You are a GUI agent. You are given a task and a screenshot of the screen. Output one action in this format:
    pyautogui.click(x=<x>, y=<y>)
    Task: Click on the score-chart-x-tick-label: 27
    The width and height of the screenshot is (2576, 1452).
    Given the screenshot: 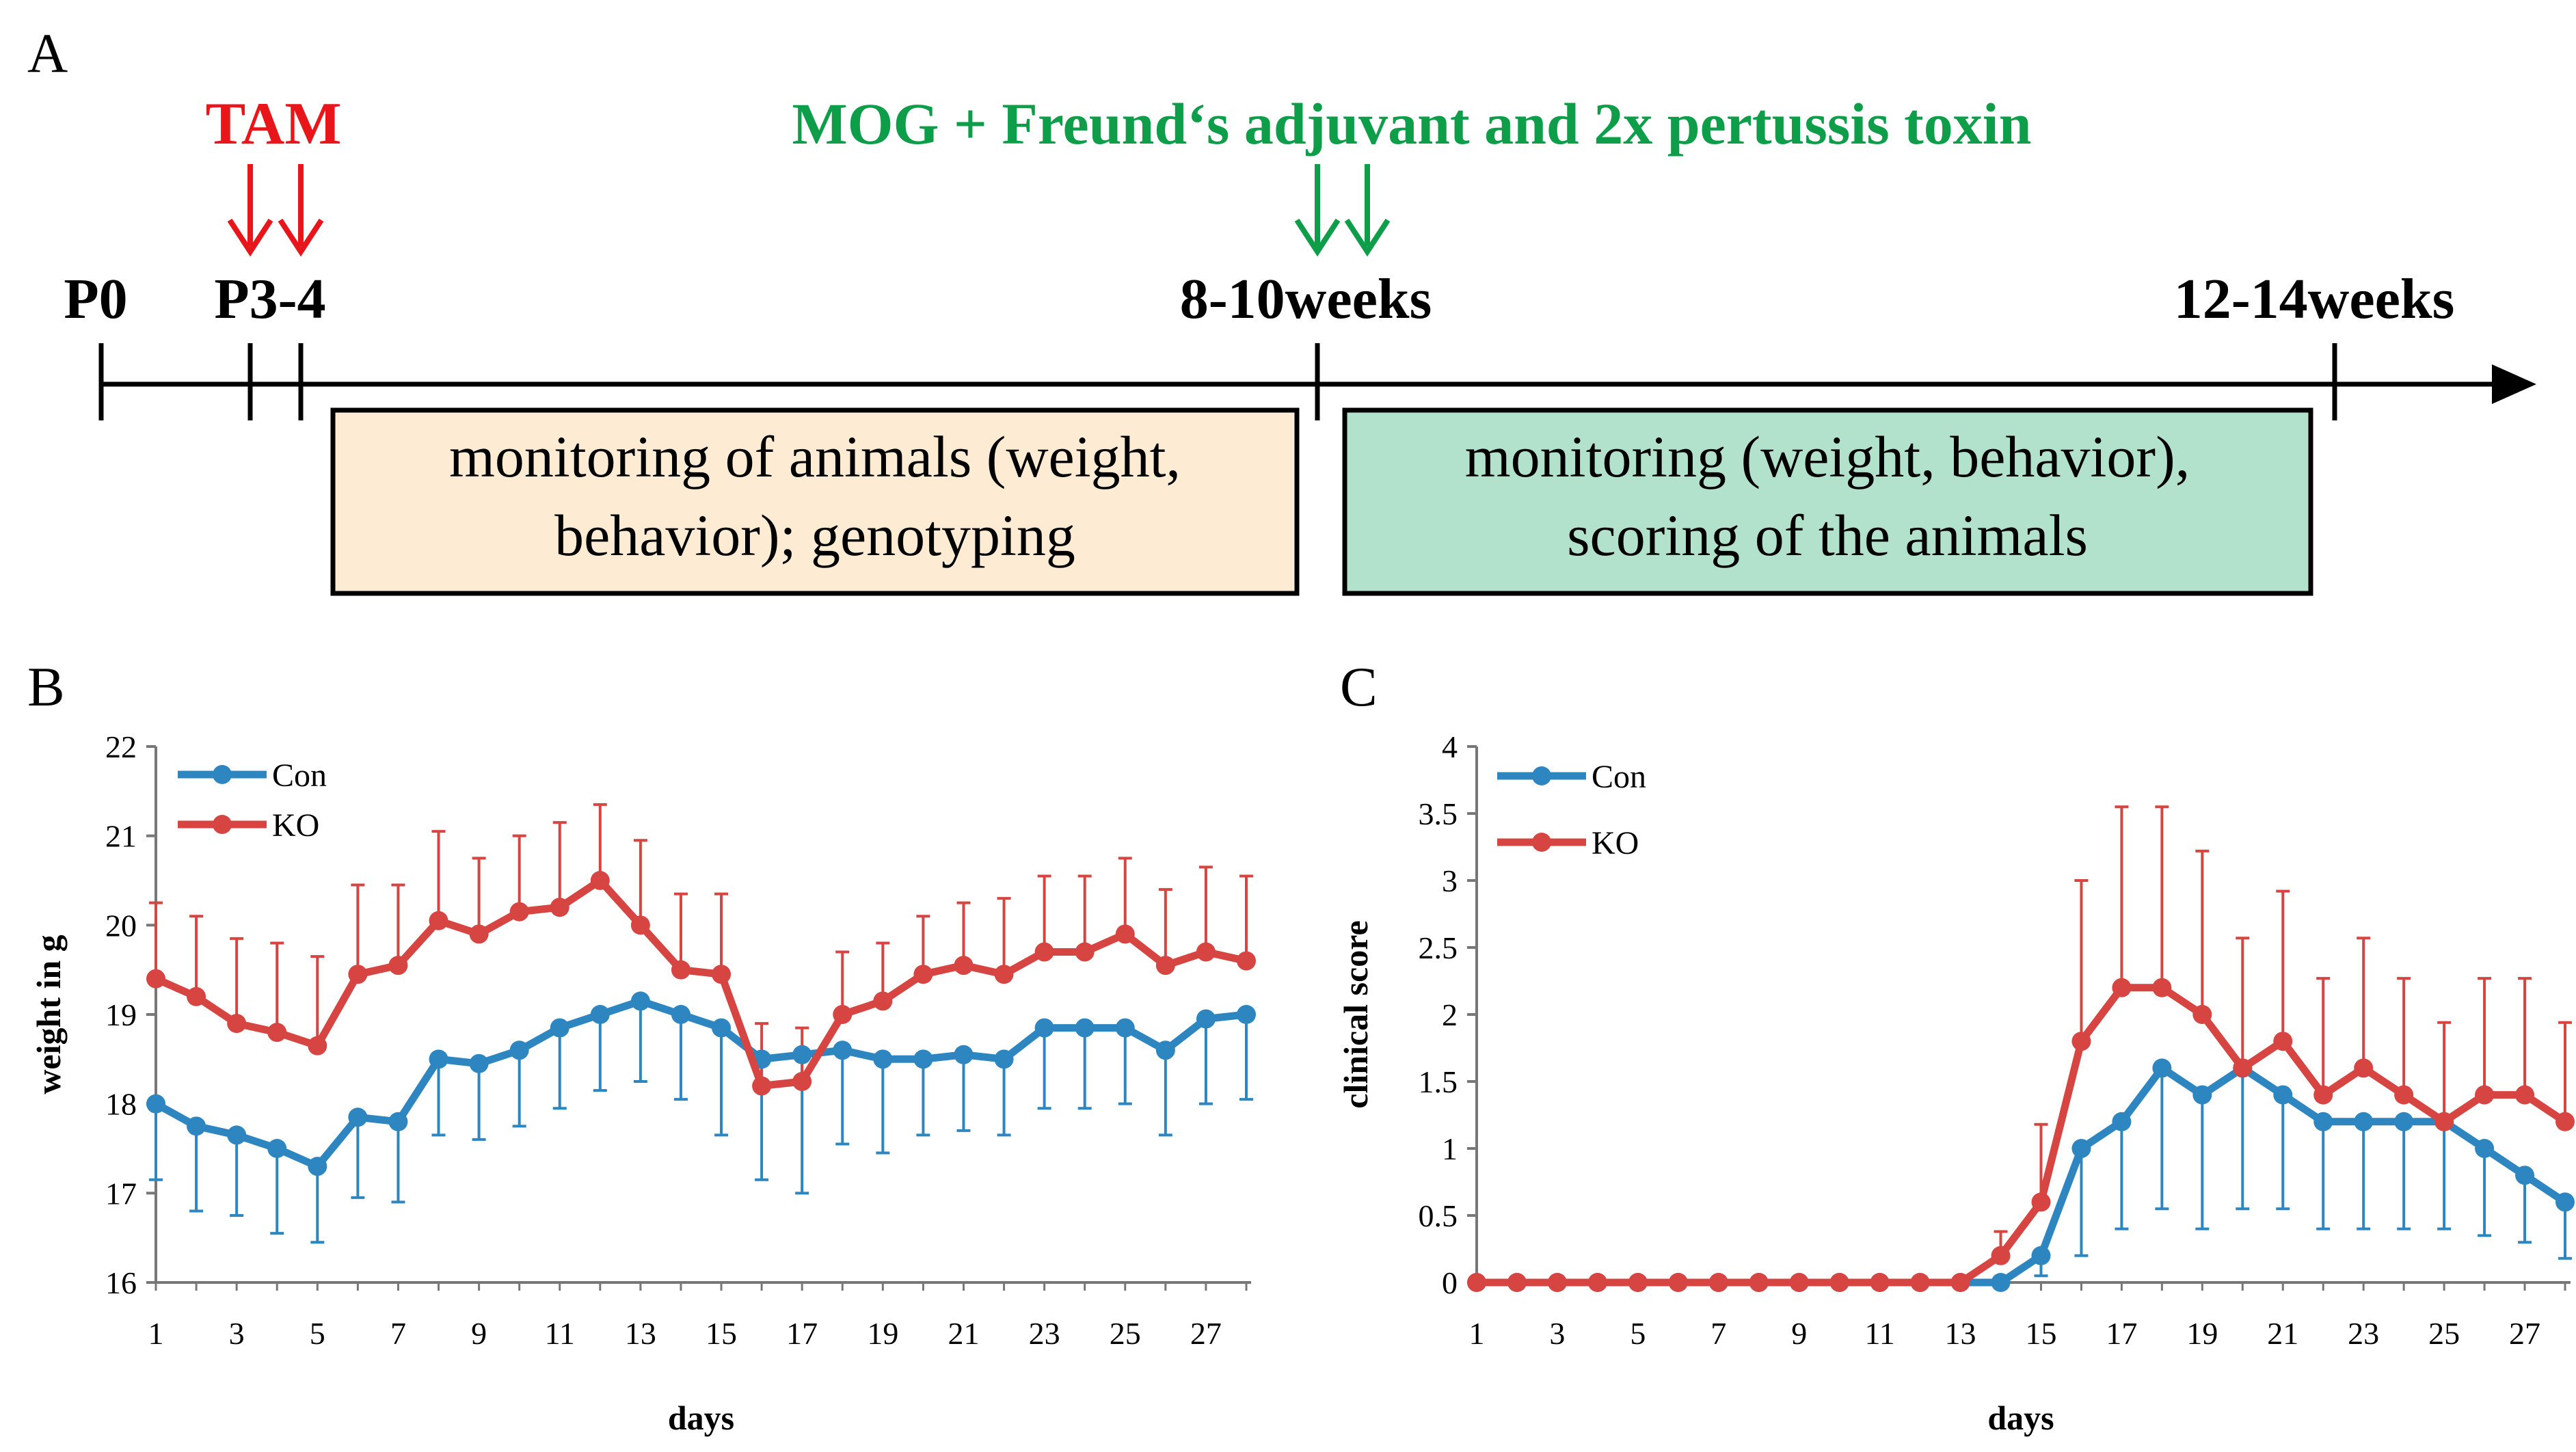 What is the action you would take?
    pyautogui.click(x=2524, y=1333)
    